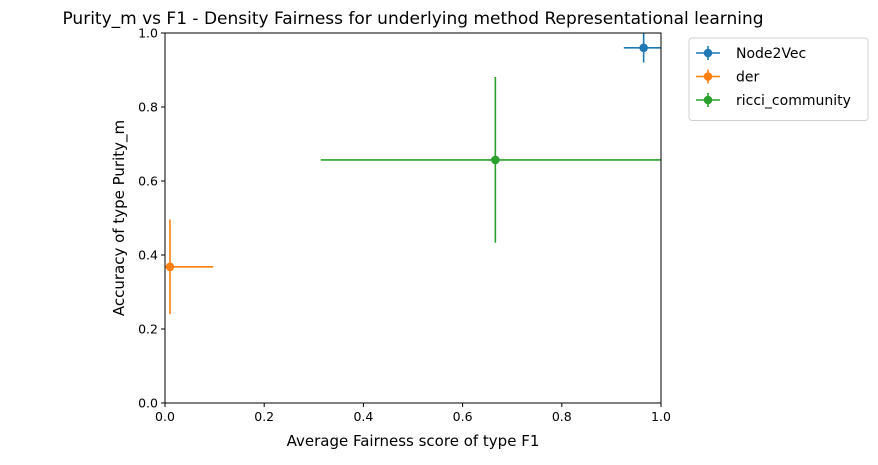 The width and height of the screenshot is (878, 465). I want to click on x-tick-label: 0.0, so click(165, 416).